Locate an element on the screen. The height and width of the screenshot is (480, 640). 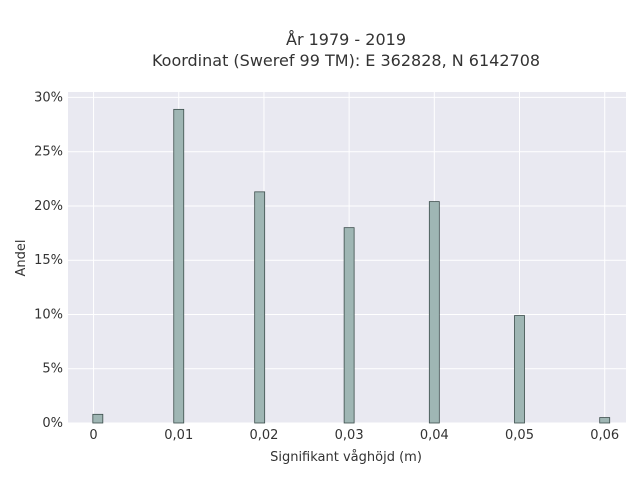
y-tick-label: 20% is located at coordinates (48, 206).